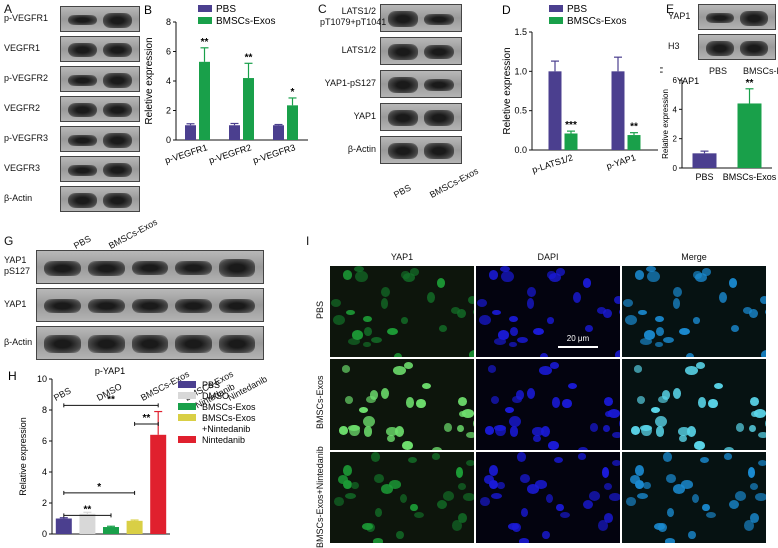 This screenshot has width=778, height=548. What do you see at coordinates (320, 497) in the screenshot?
I see `micrograph-row-label: BMSCs-Exos+Nintedanib` at bounding box center [320, 497].